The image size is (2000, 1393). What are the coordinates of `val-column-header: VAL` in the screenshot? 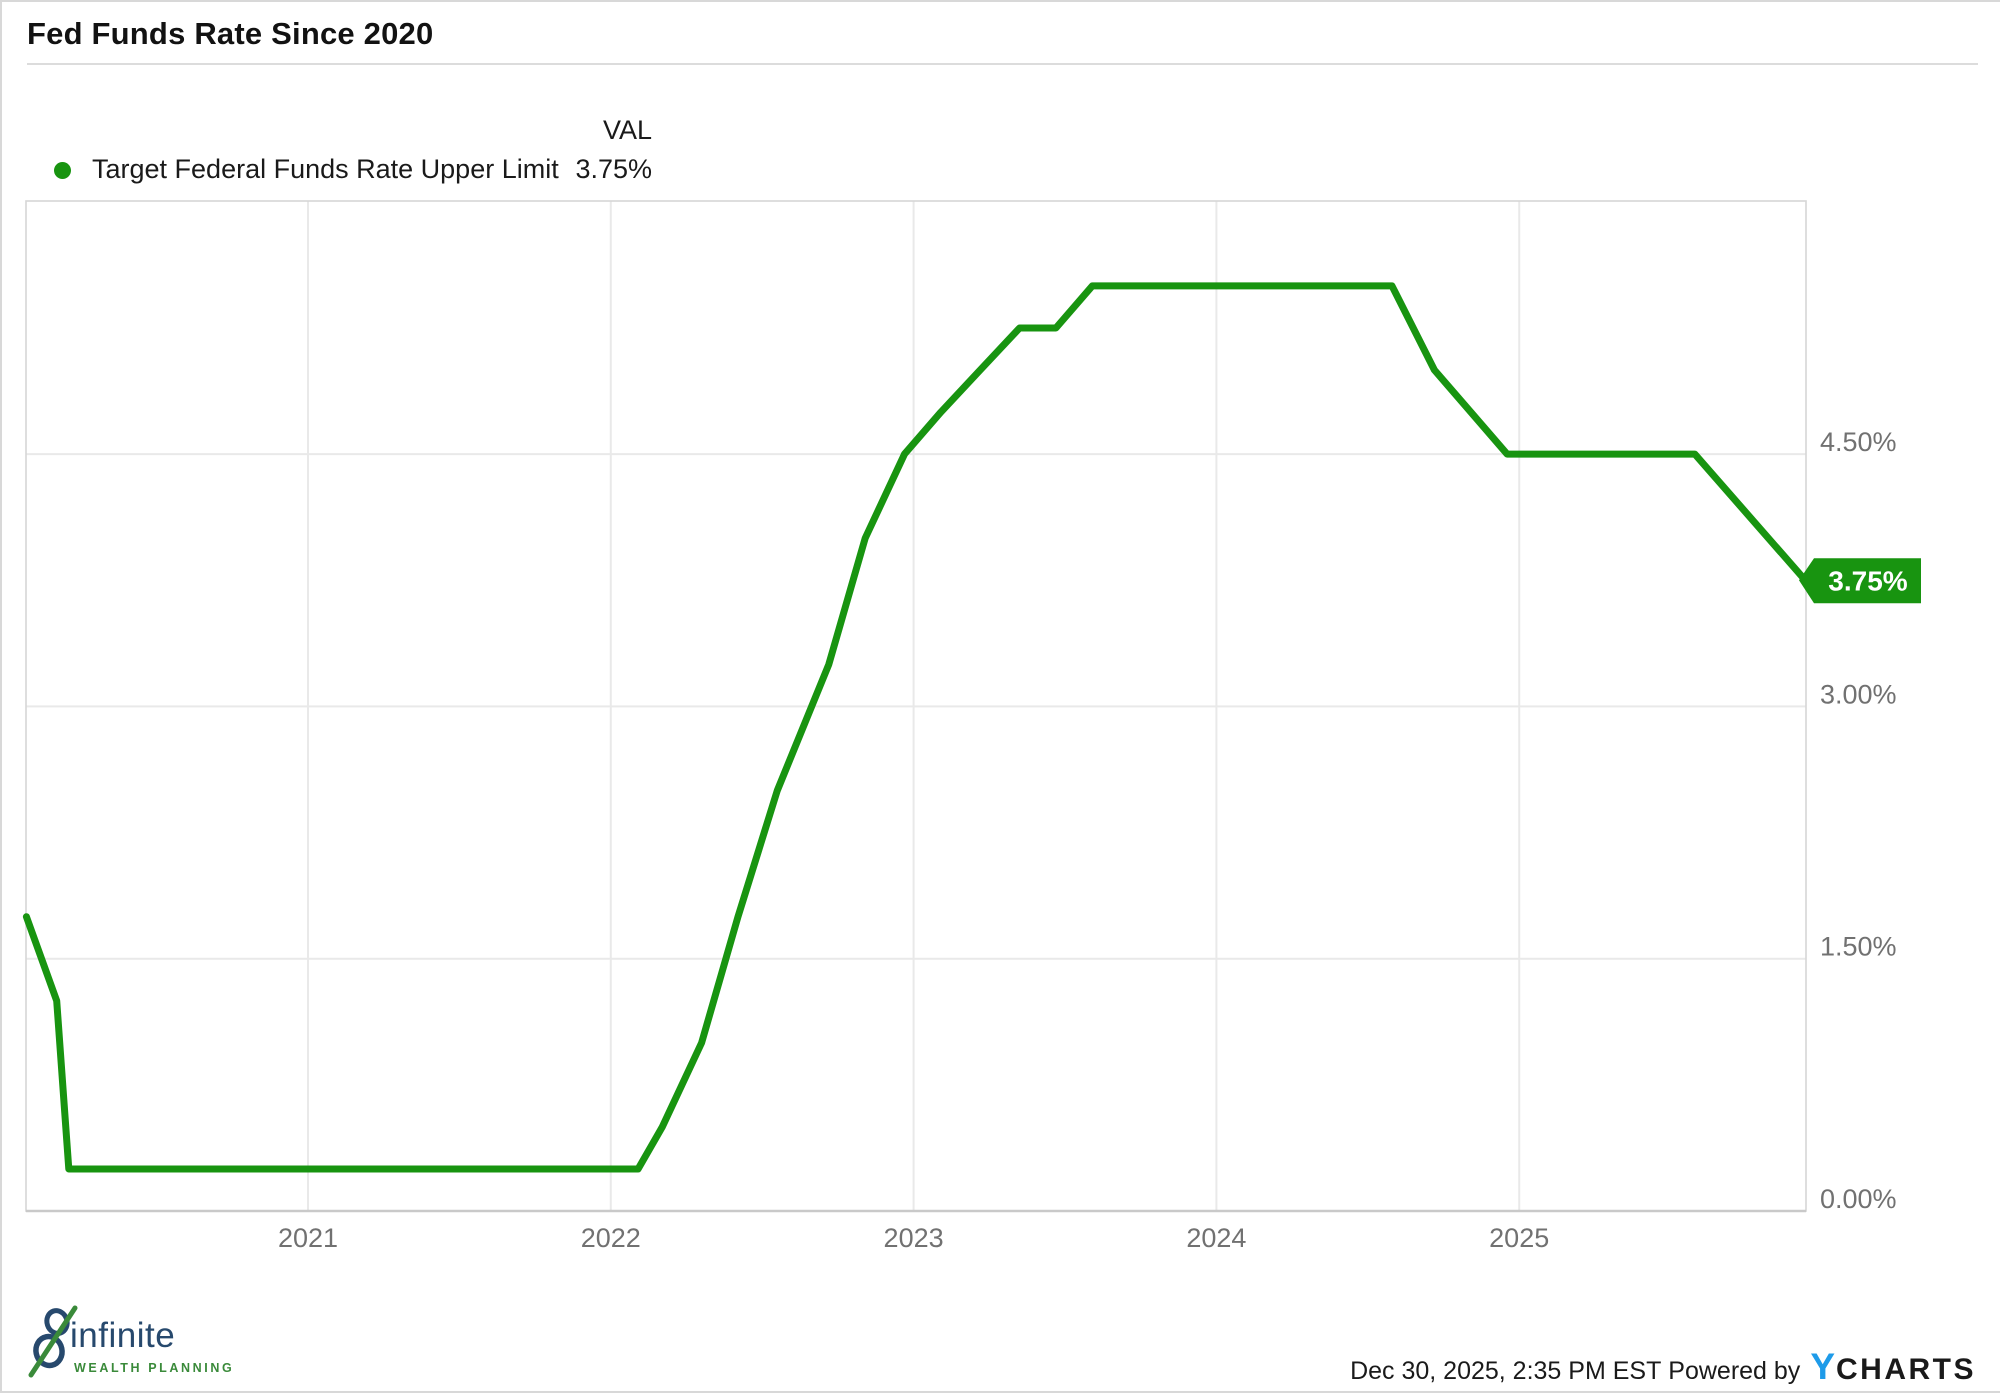 It's located at (627, 130).